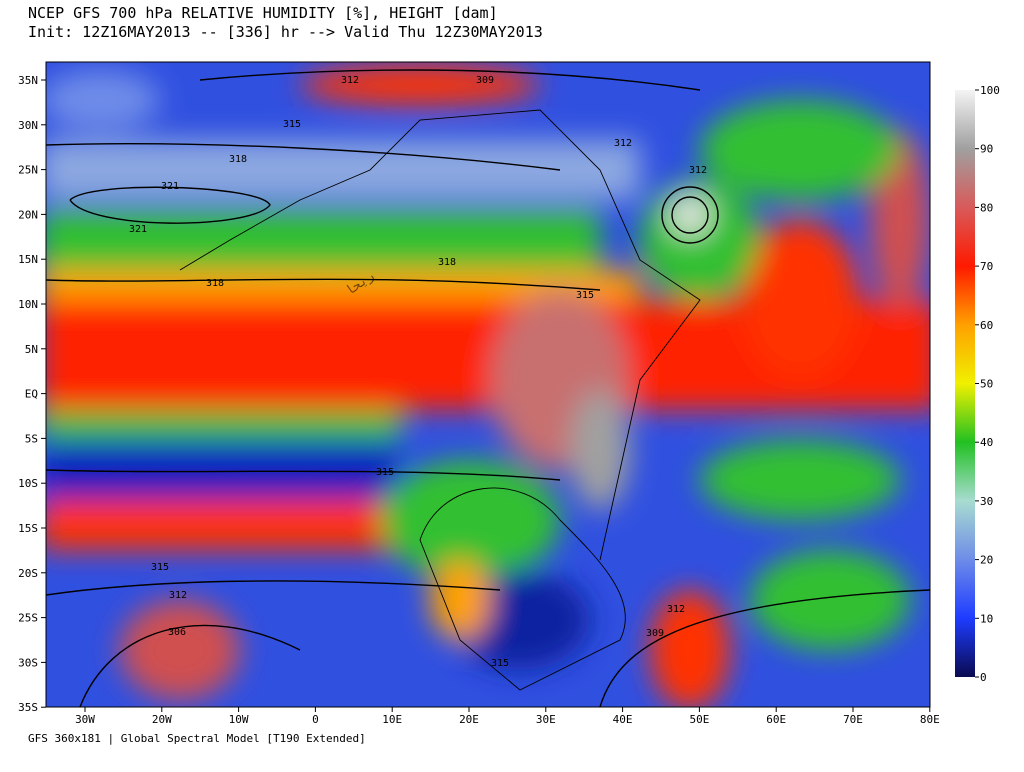 This screenshot has width=1024, height=772. Describe the element at coordinates (986, 207) in the screenshot. I see `colorbar-label: 80` at that location.